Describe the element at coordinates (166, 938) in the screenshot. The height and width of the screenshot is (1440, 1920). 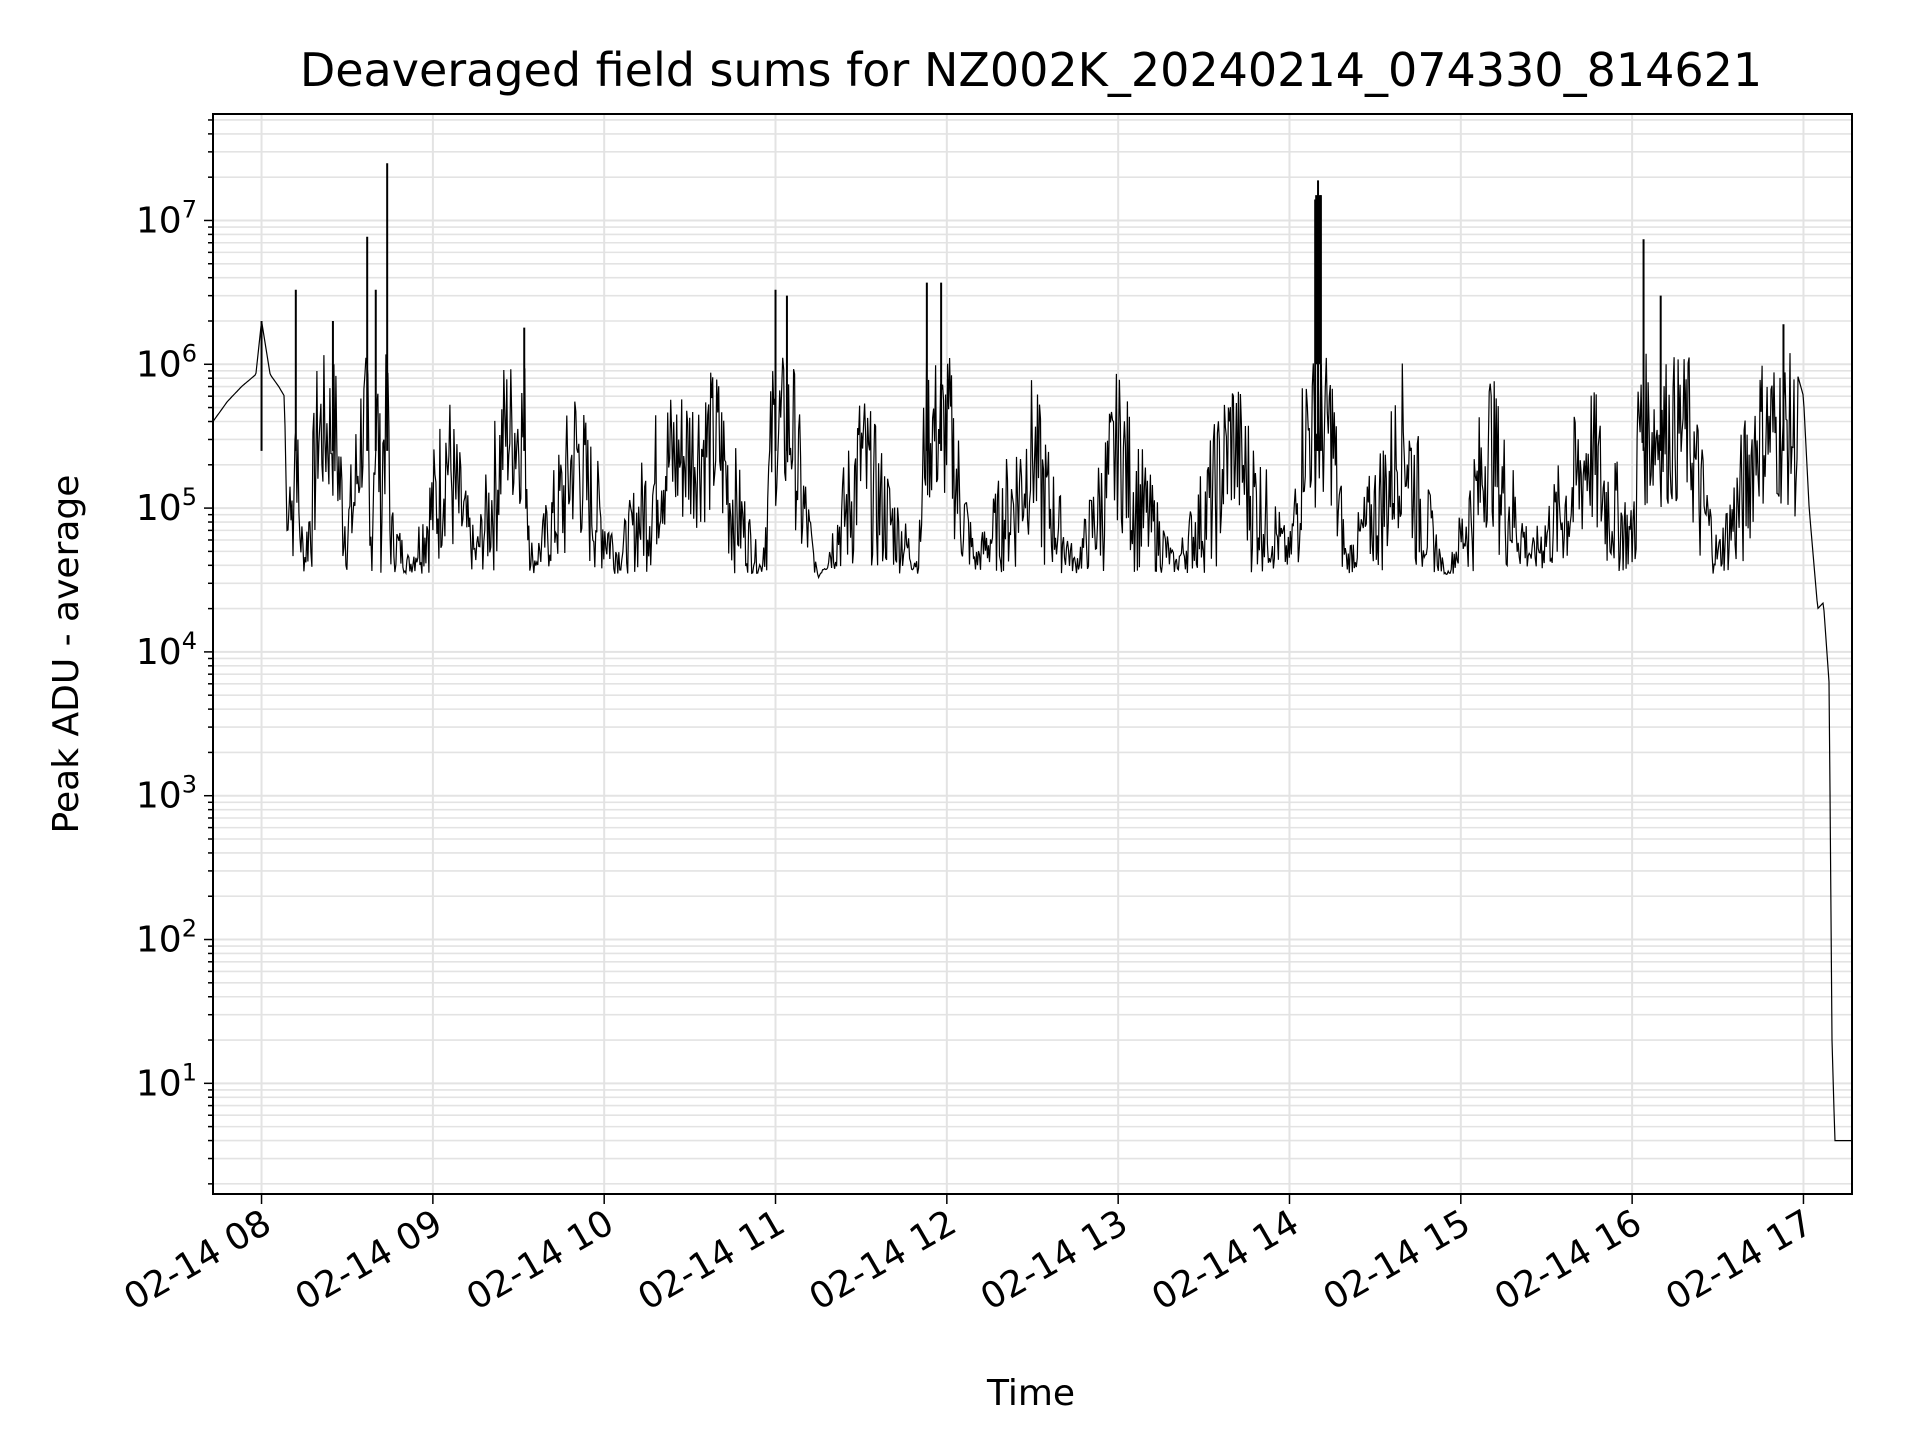
I see `y-tick-label: 102` at that location.